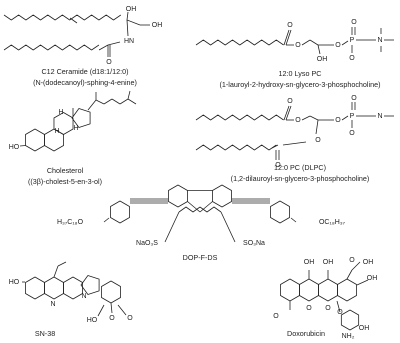 Image resolution: width=400 pixels, height=343 pixels. I want to click on structure-subtitle: (N-(dodecanoyl)-sphing-4-enine), so click(85, 82).